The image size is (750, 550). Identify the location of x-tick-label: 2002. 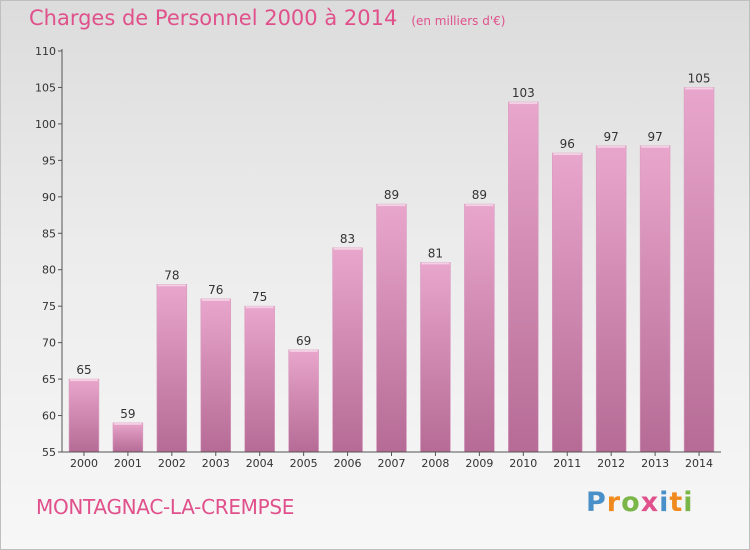
(172, 463).